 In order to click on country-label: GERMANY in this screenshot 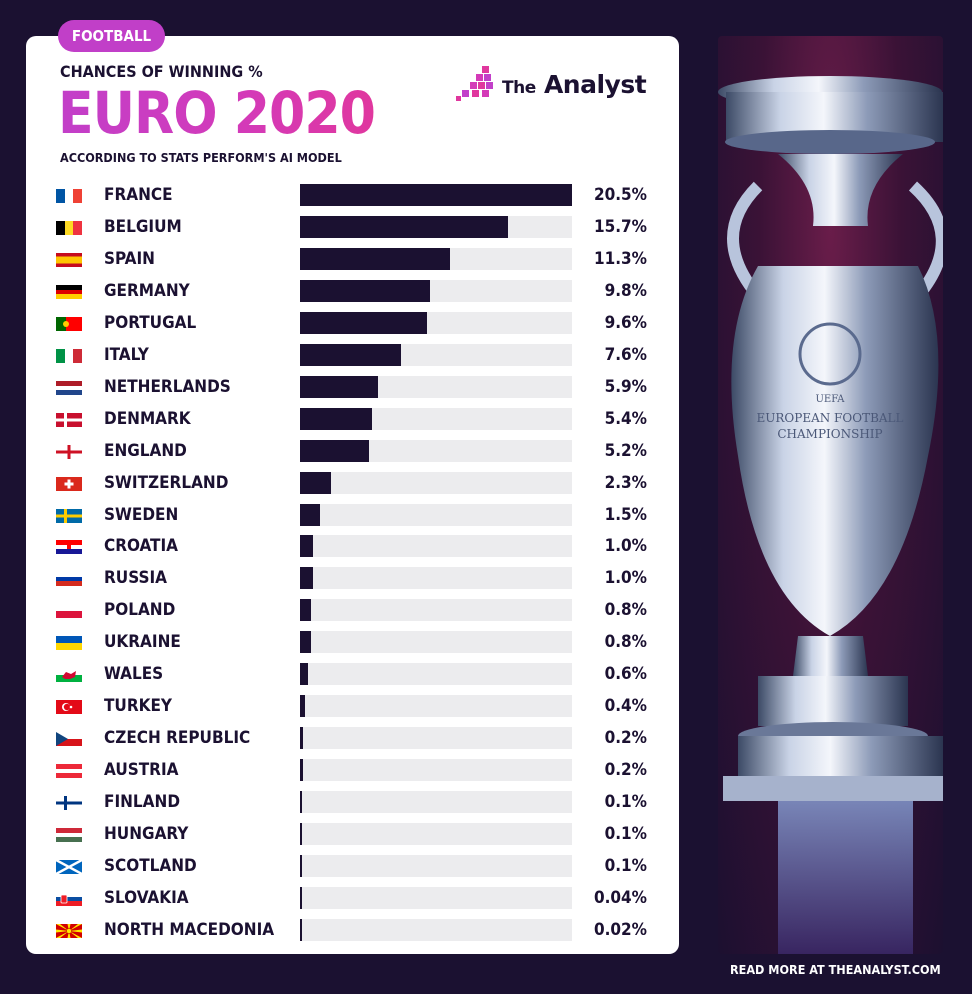, I will do `click(147, 290)`.